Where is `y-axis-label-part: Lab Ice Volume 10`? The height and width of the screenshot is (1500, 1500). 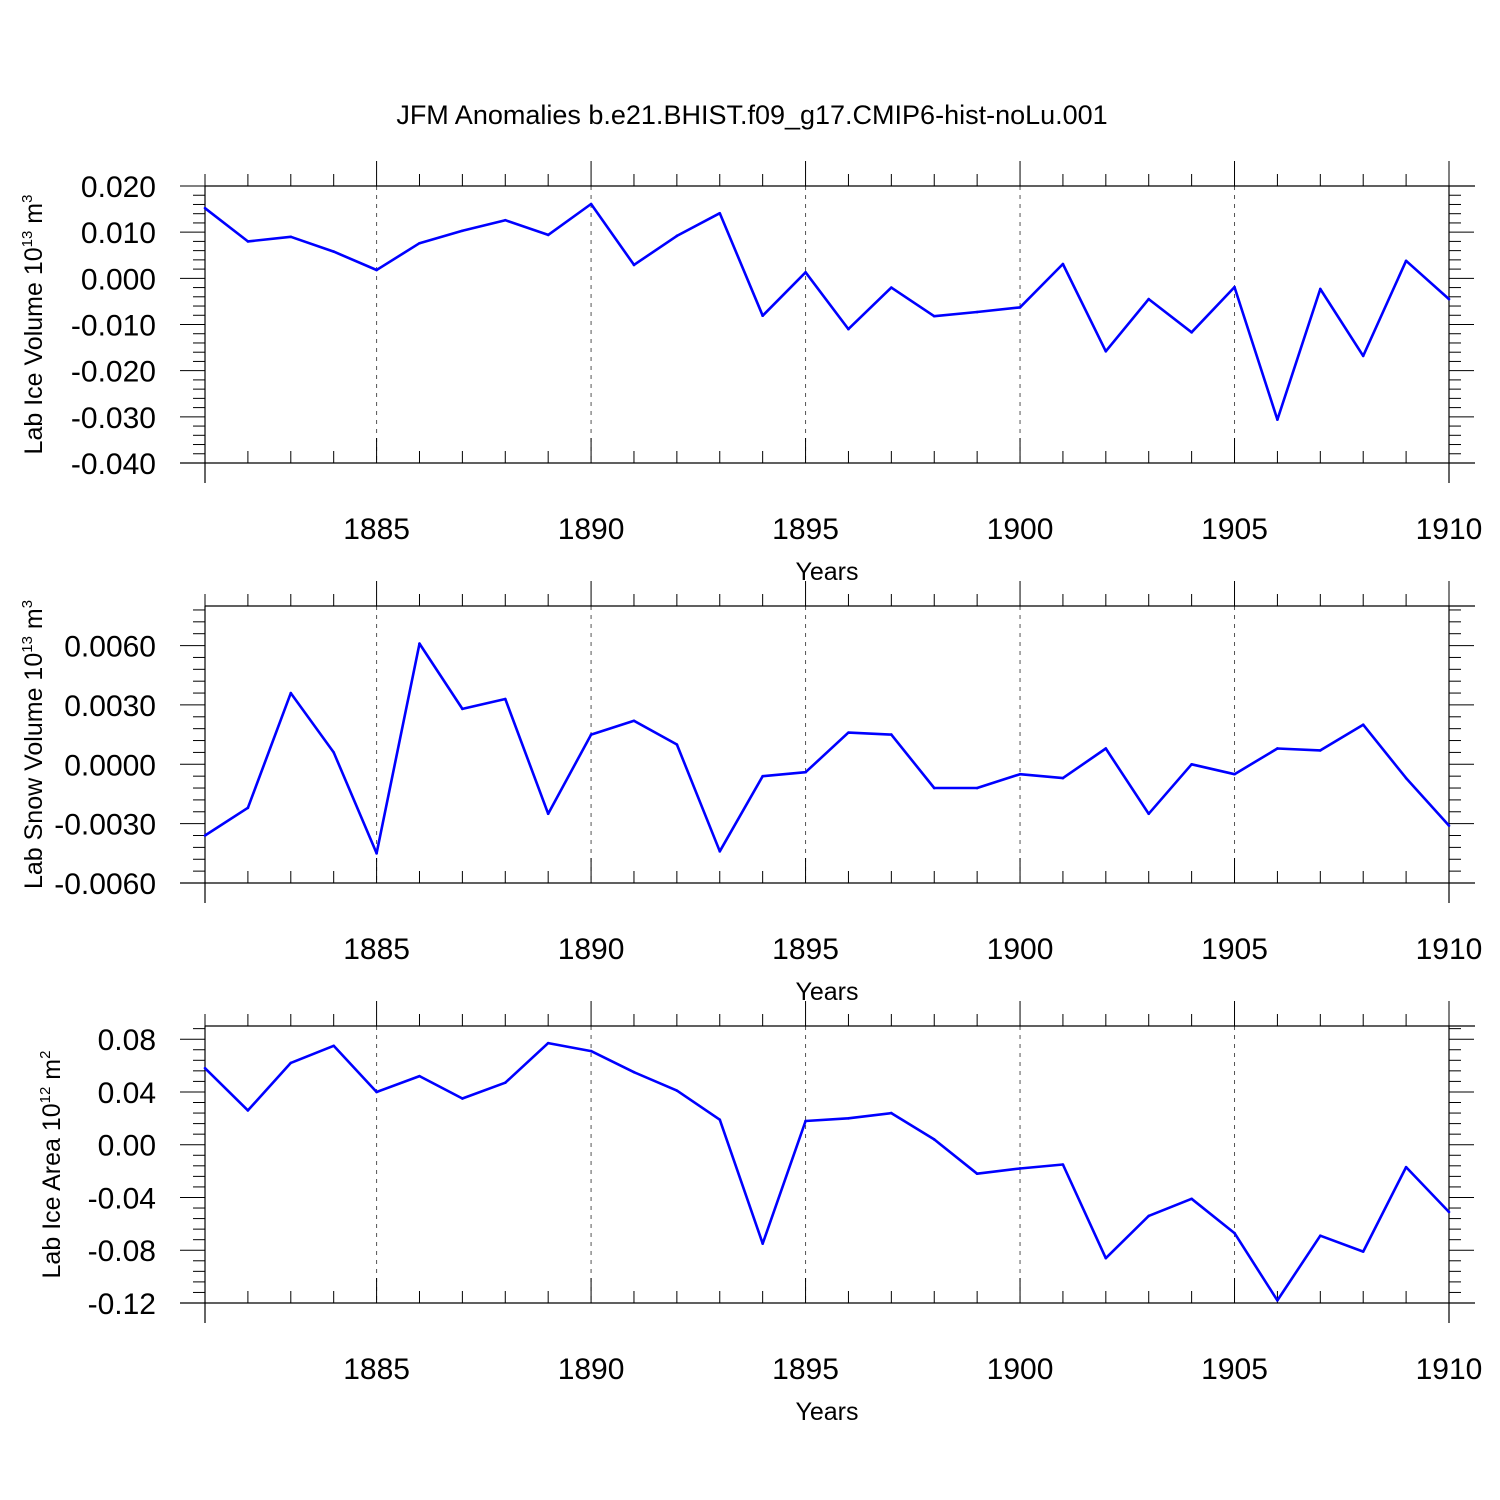
y-axis-label-part: Lab Ice Volume 10 is located at coordinates (34, 350).